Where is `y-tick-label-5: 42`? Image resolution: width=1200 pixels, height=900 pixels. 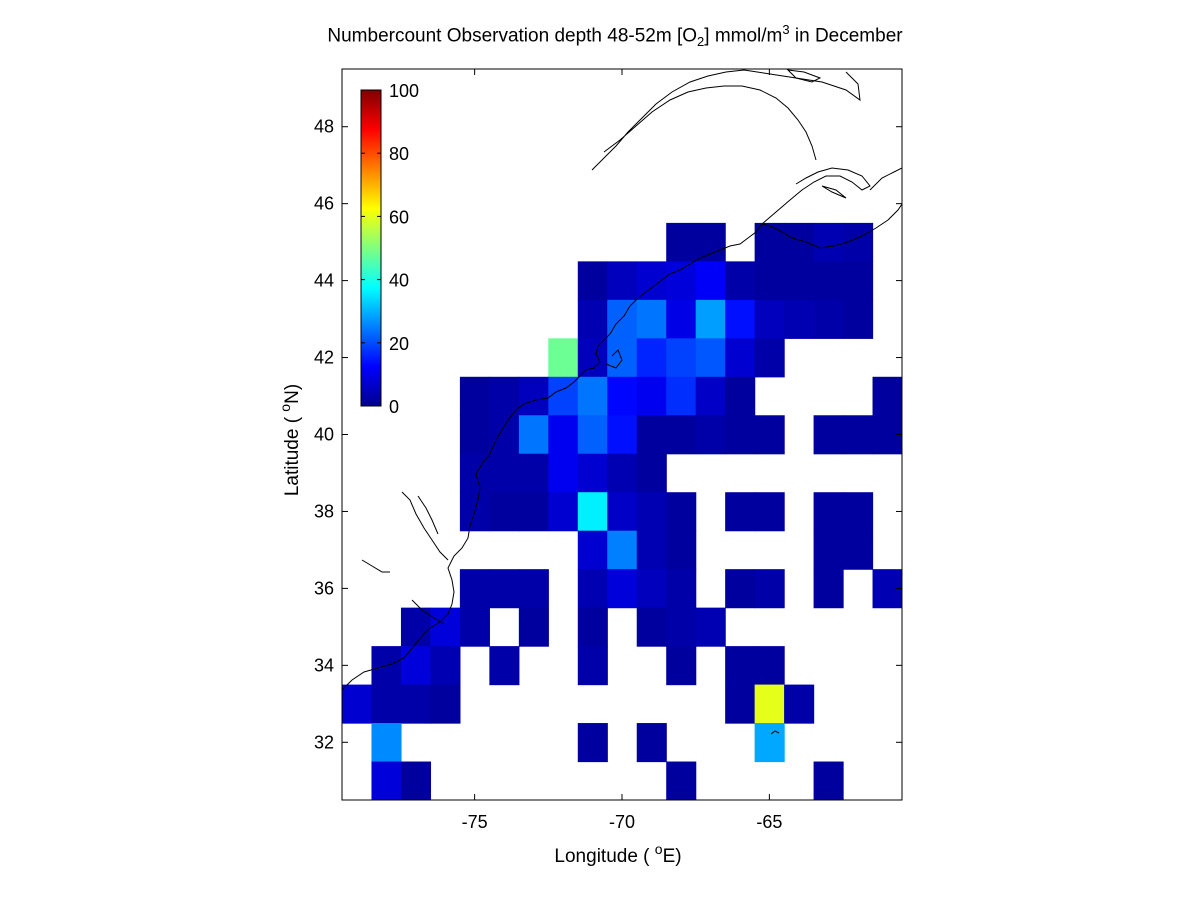 y-tick-label-5: 42 is located at coordinates (324, 358).